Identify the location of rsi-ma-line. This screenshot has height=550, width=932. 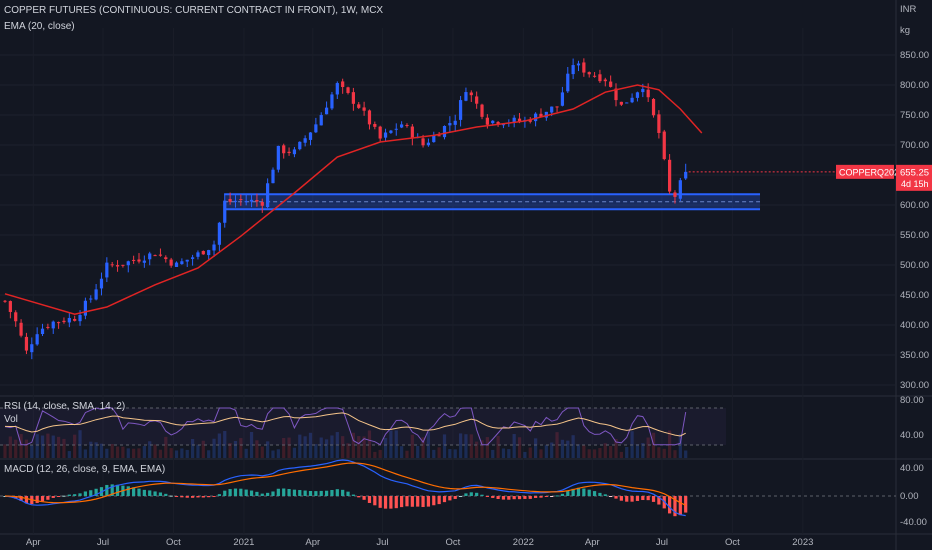
(345, 424).